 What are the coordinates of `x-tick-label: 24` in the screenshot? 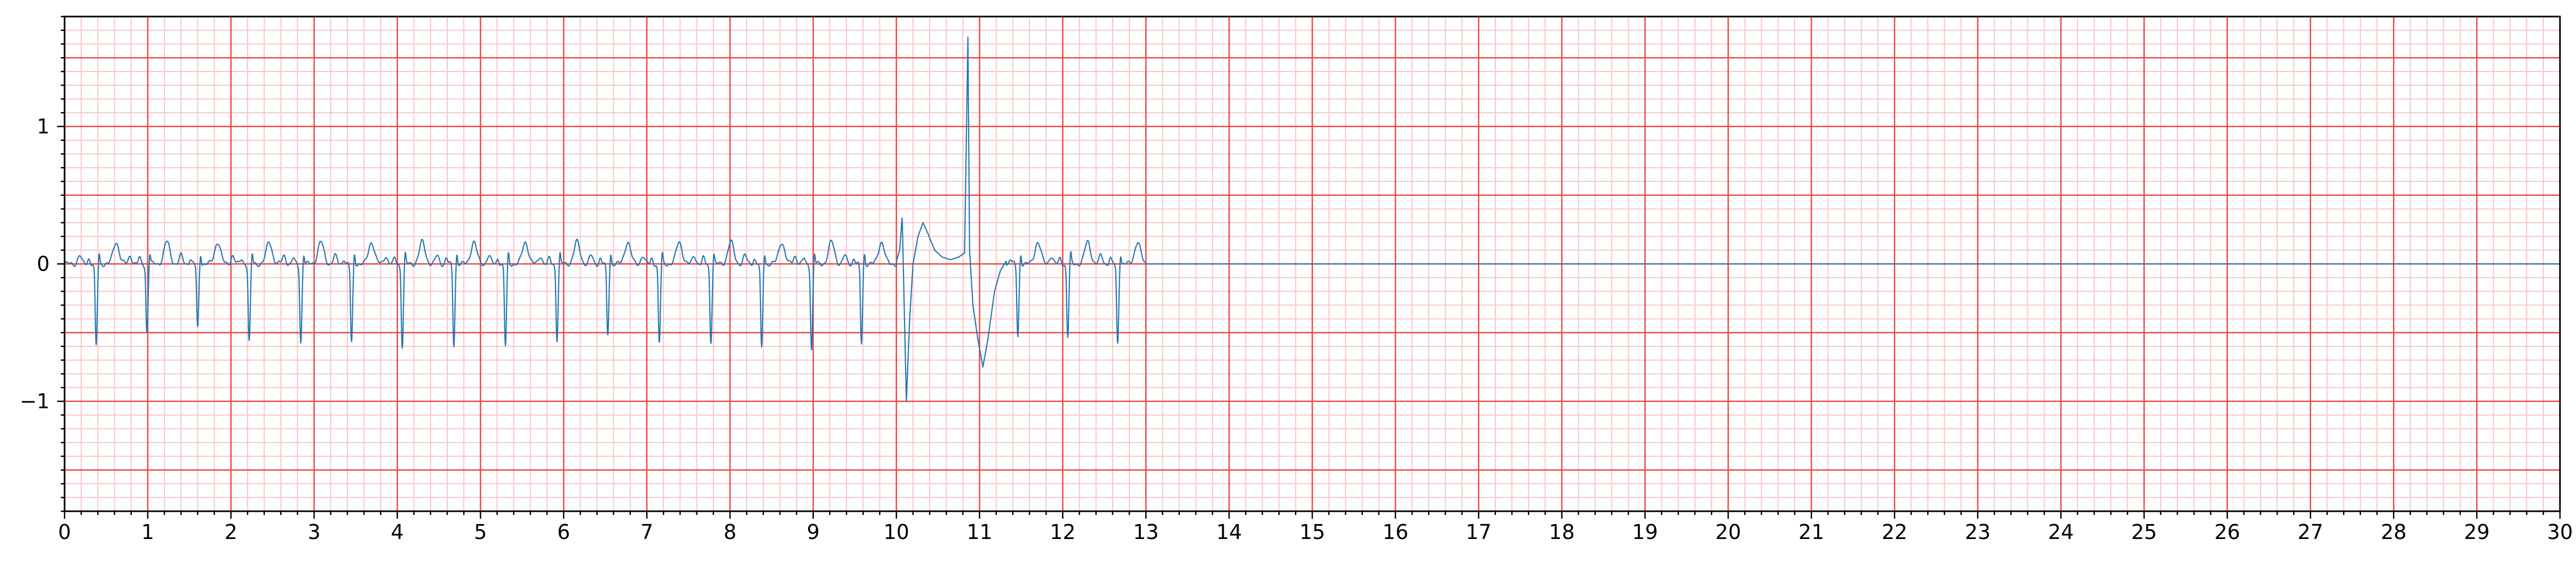 It's located at (2061, 532).